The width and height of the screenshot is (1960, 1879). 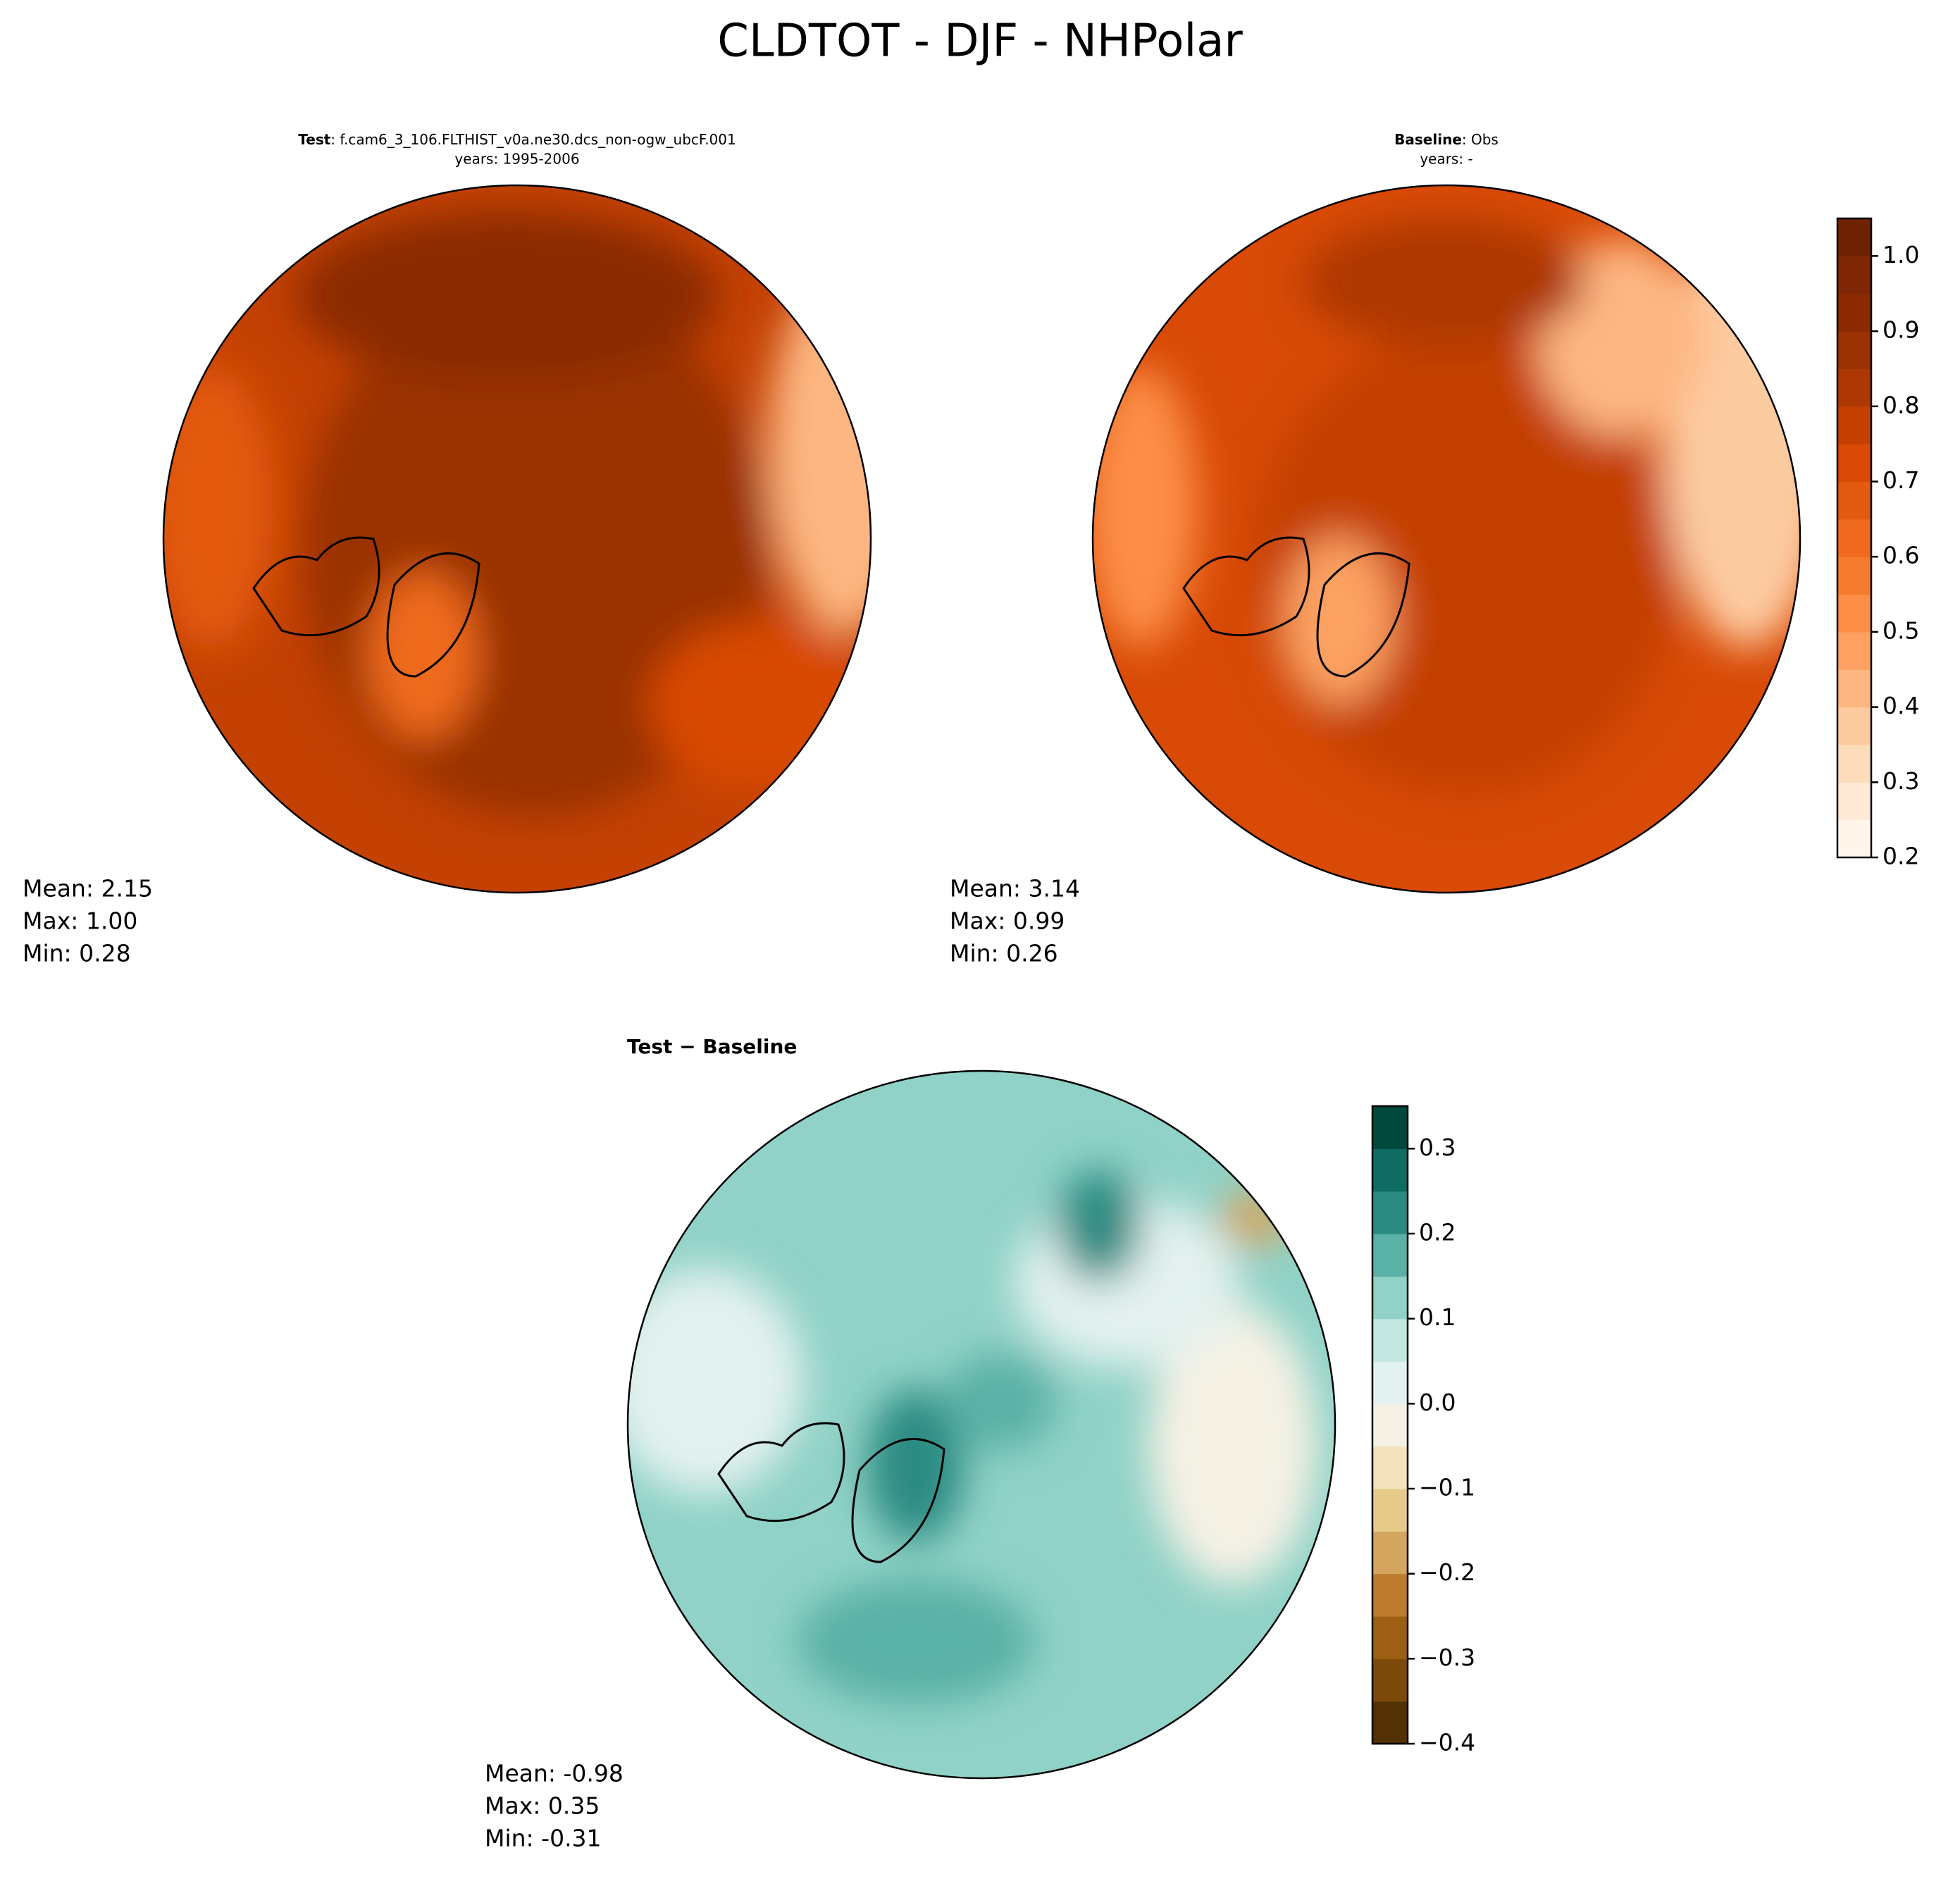 I want to click on tick-label: 0.0, so click(x=1437, y=1402).